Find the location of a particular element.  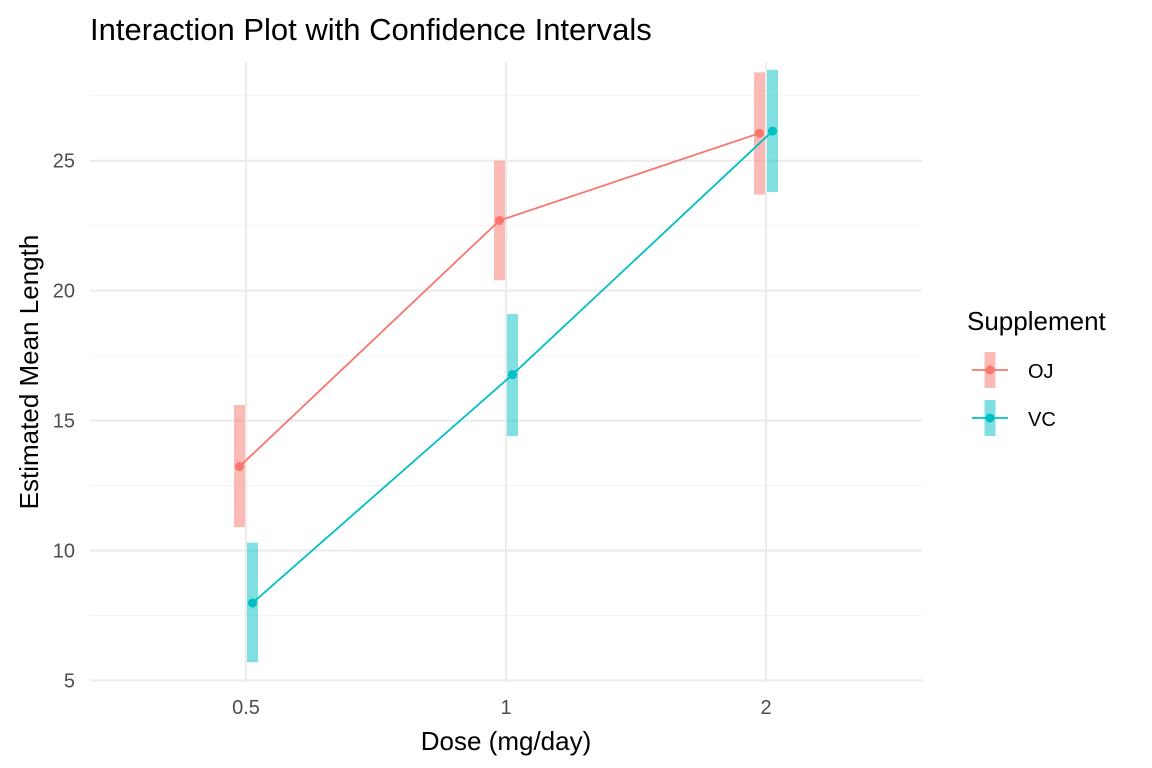

legend-point-key-vc is located at coordinates (990, 418).